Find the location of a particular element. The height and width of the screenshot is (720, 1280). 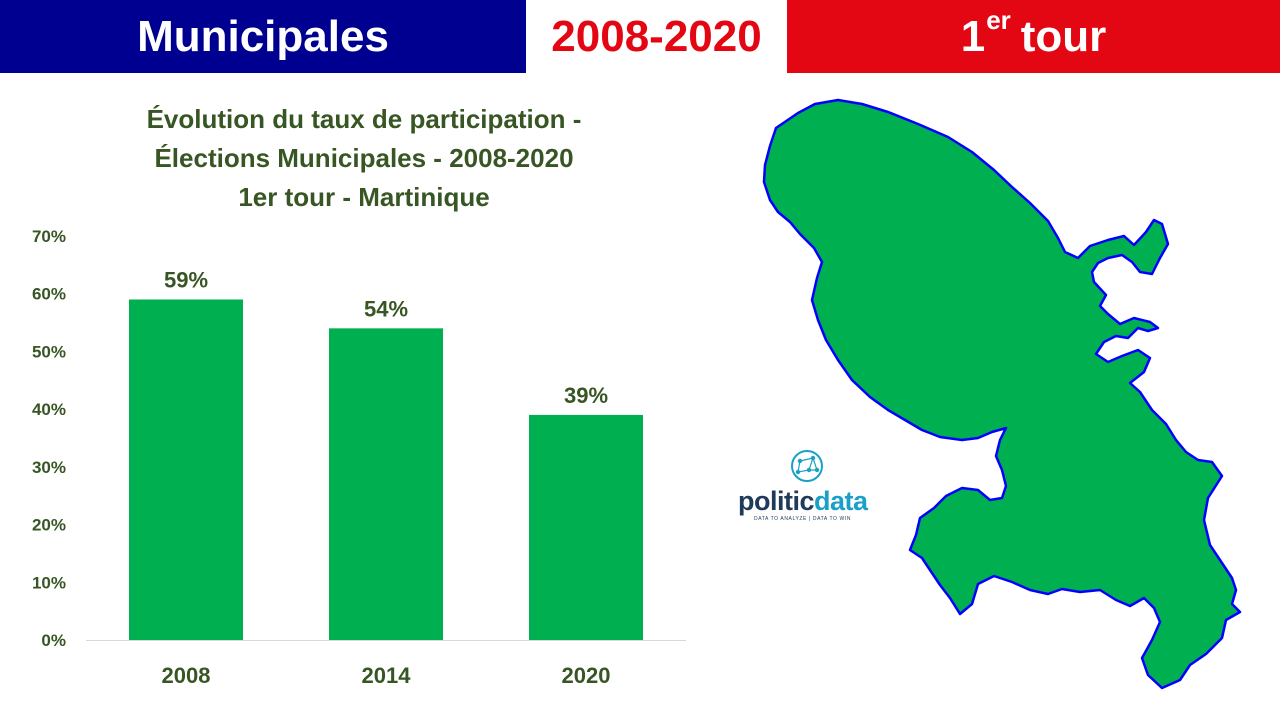

header-tour: 1 er tour is located at coordinates (1033, 36).